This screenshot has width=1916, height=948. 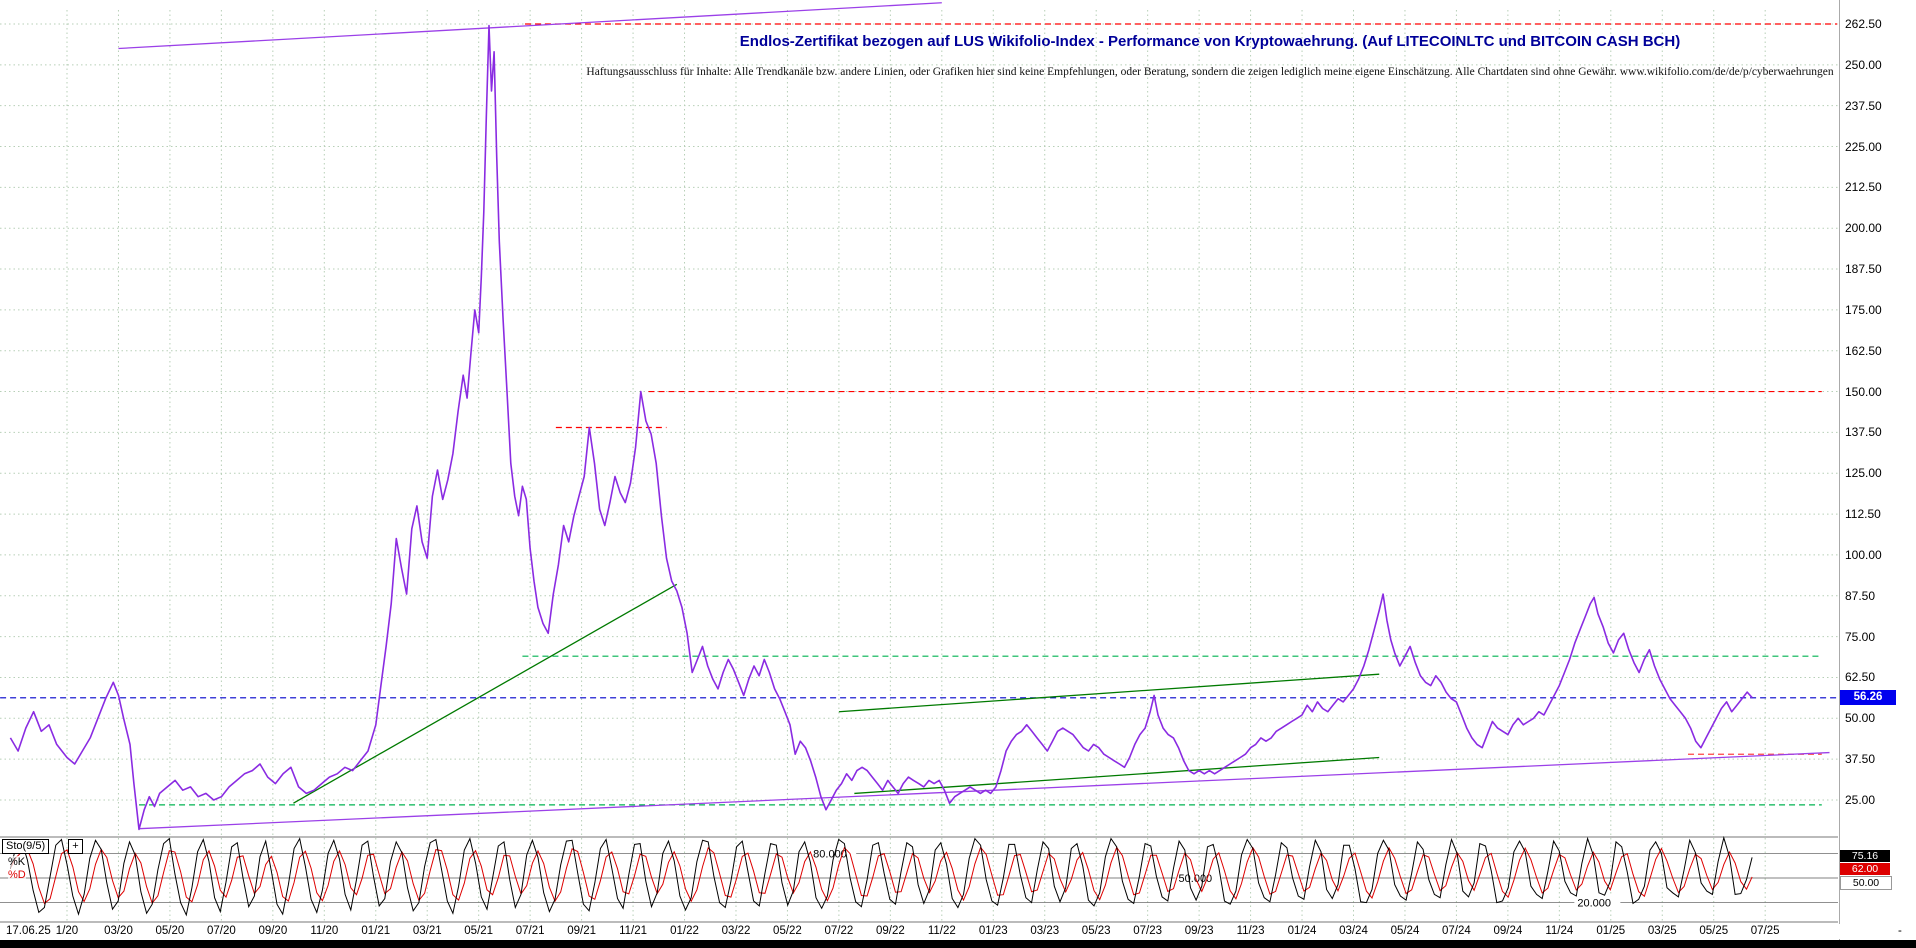 I want to click on y-axis-label: 150.00, so click(x=1863, y=391).